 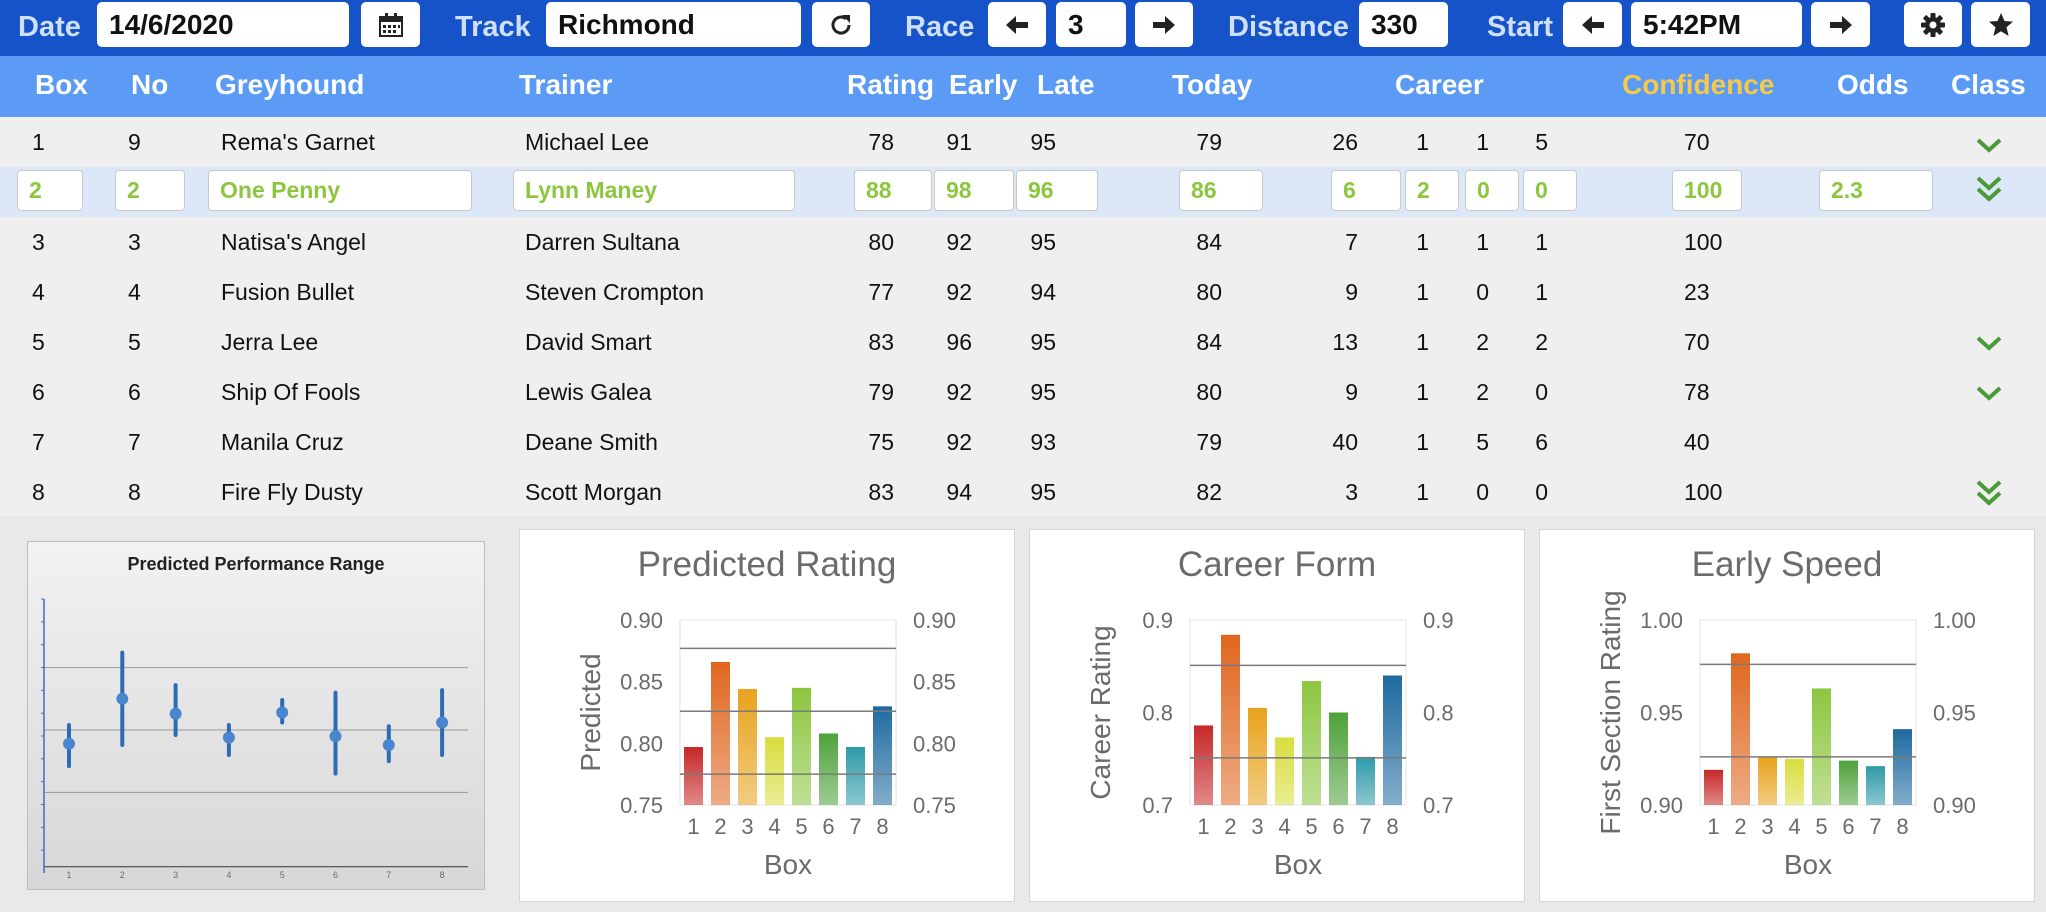 I want to click on race-field: 3, so click(x=1091, y=24).